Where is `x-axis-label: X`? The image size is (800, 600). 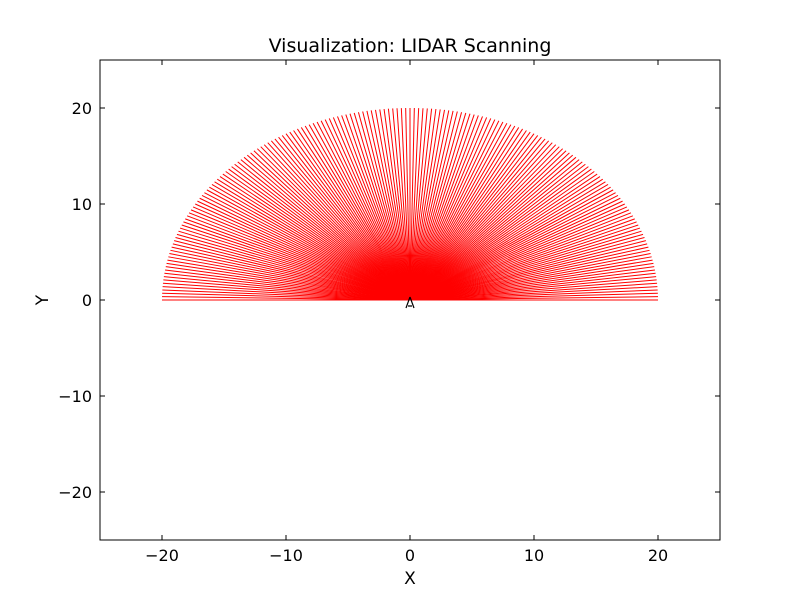
x-axis-label: X is located at coordinates (410, 579).